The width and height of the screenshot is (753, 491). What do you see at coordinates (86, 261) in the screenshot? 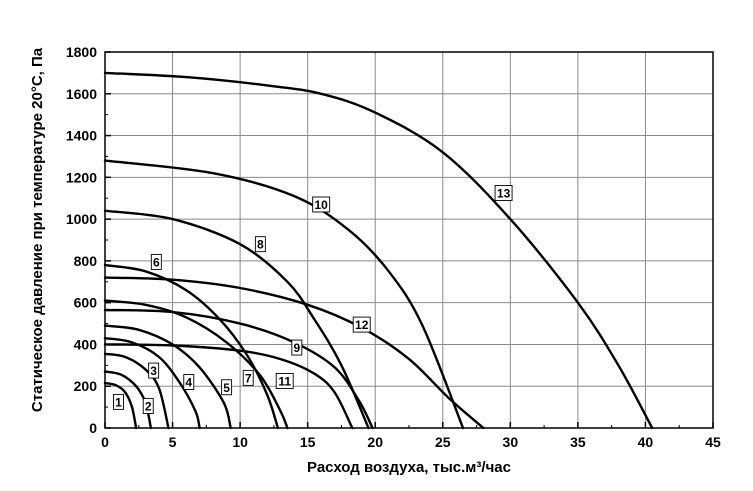
I see `y-tick-label: 800` at bounding box center [86, 261].